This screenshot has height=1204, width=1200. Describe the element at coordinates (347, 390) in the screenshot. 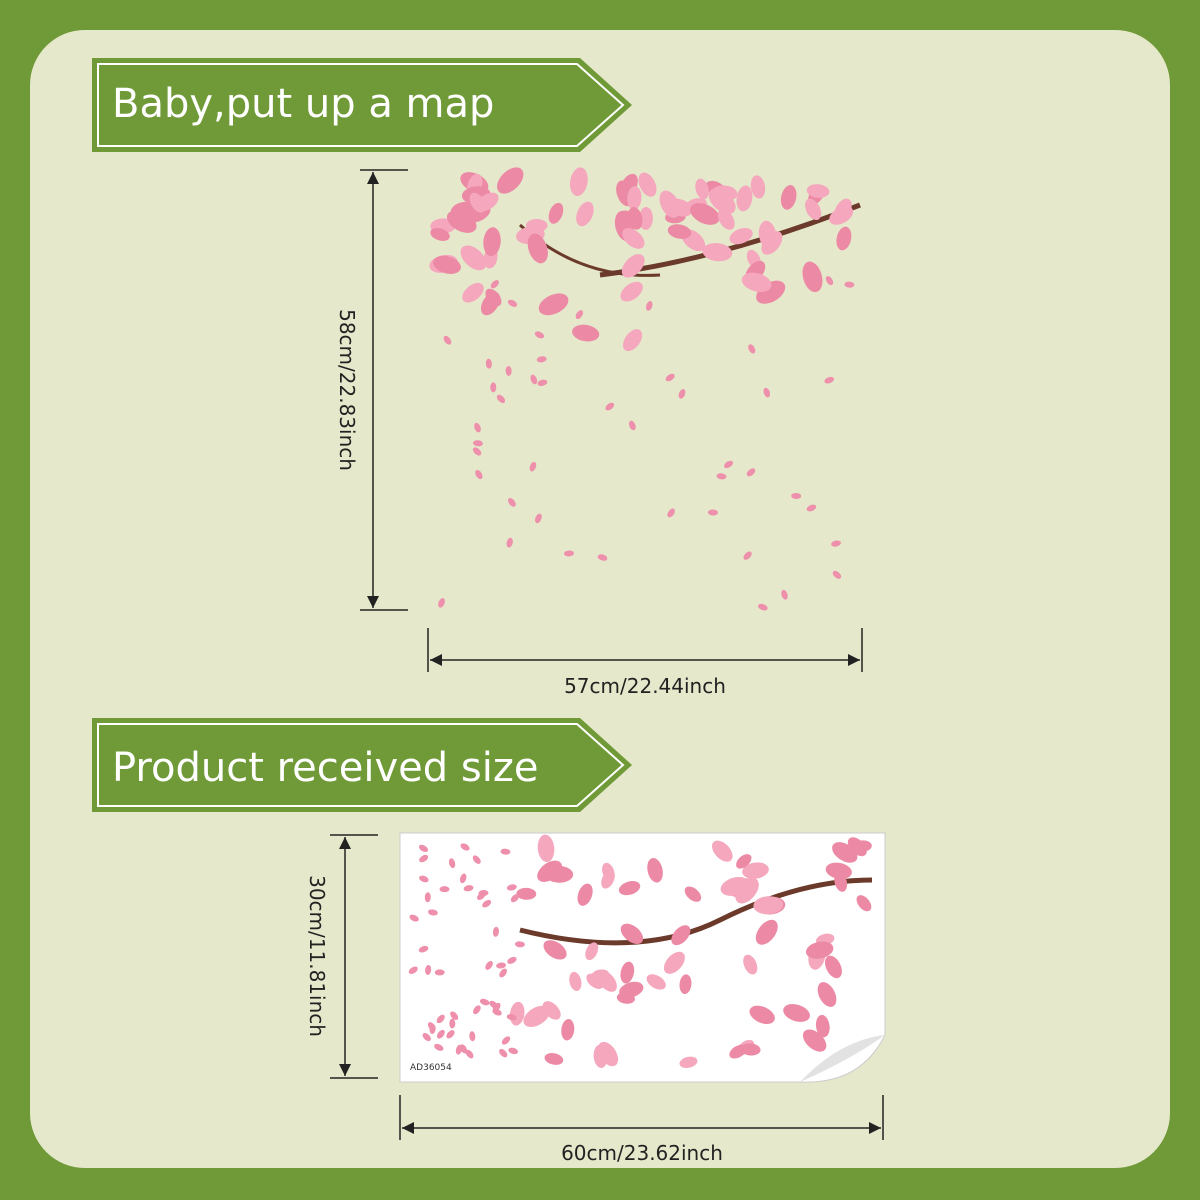

I see `height-label: 58cm/22.83inch` at that location.